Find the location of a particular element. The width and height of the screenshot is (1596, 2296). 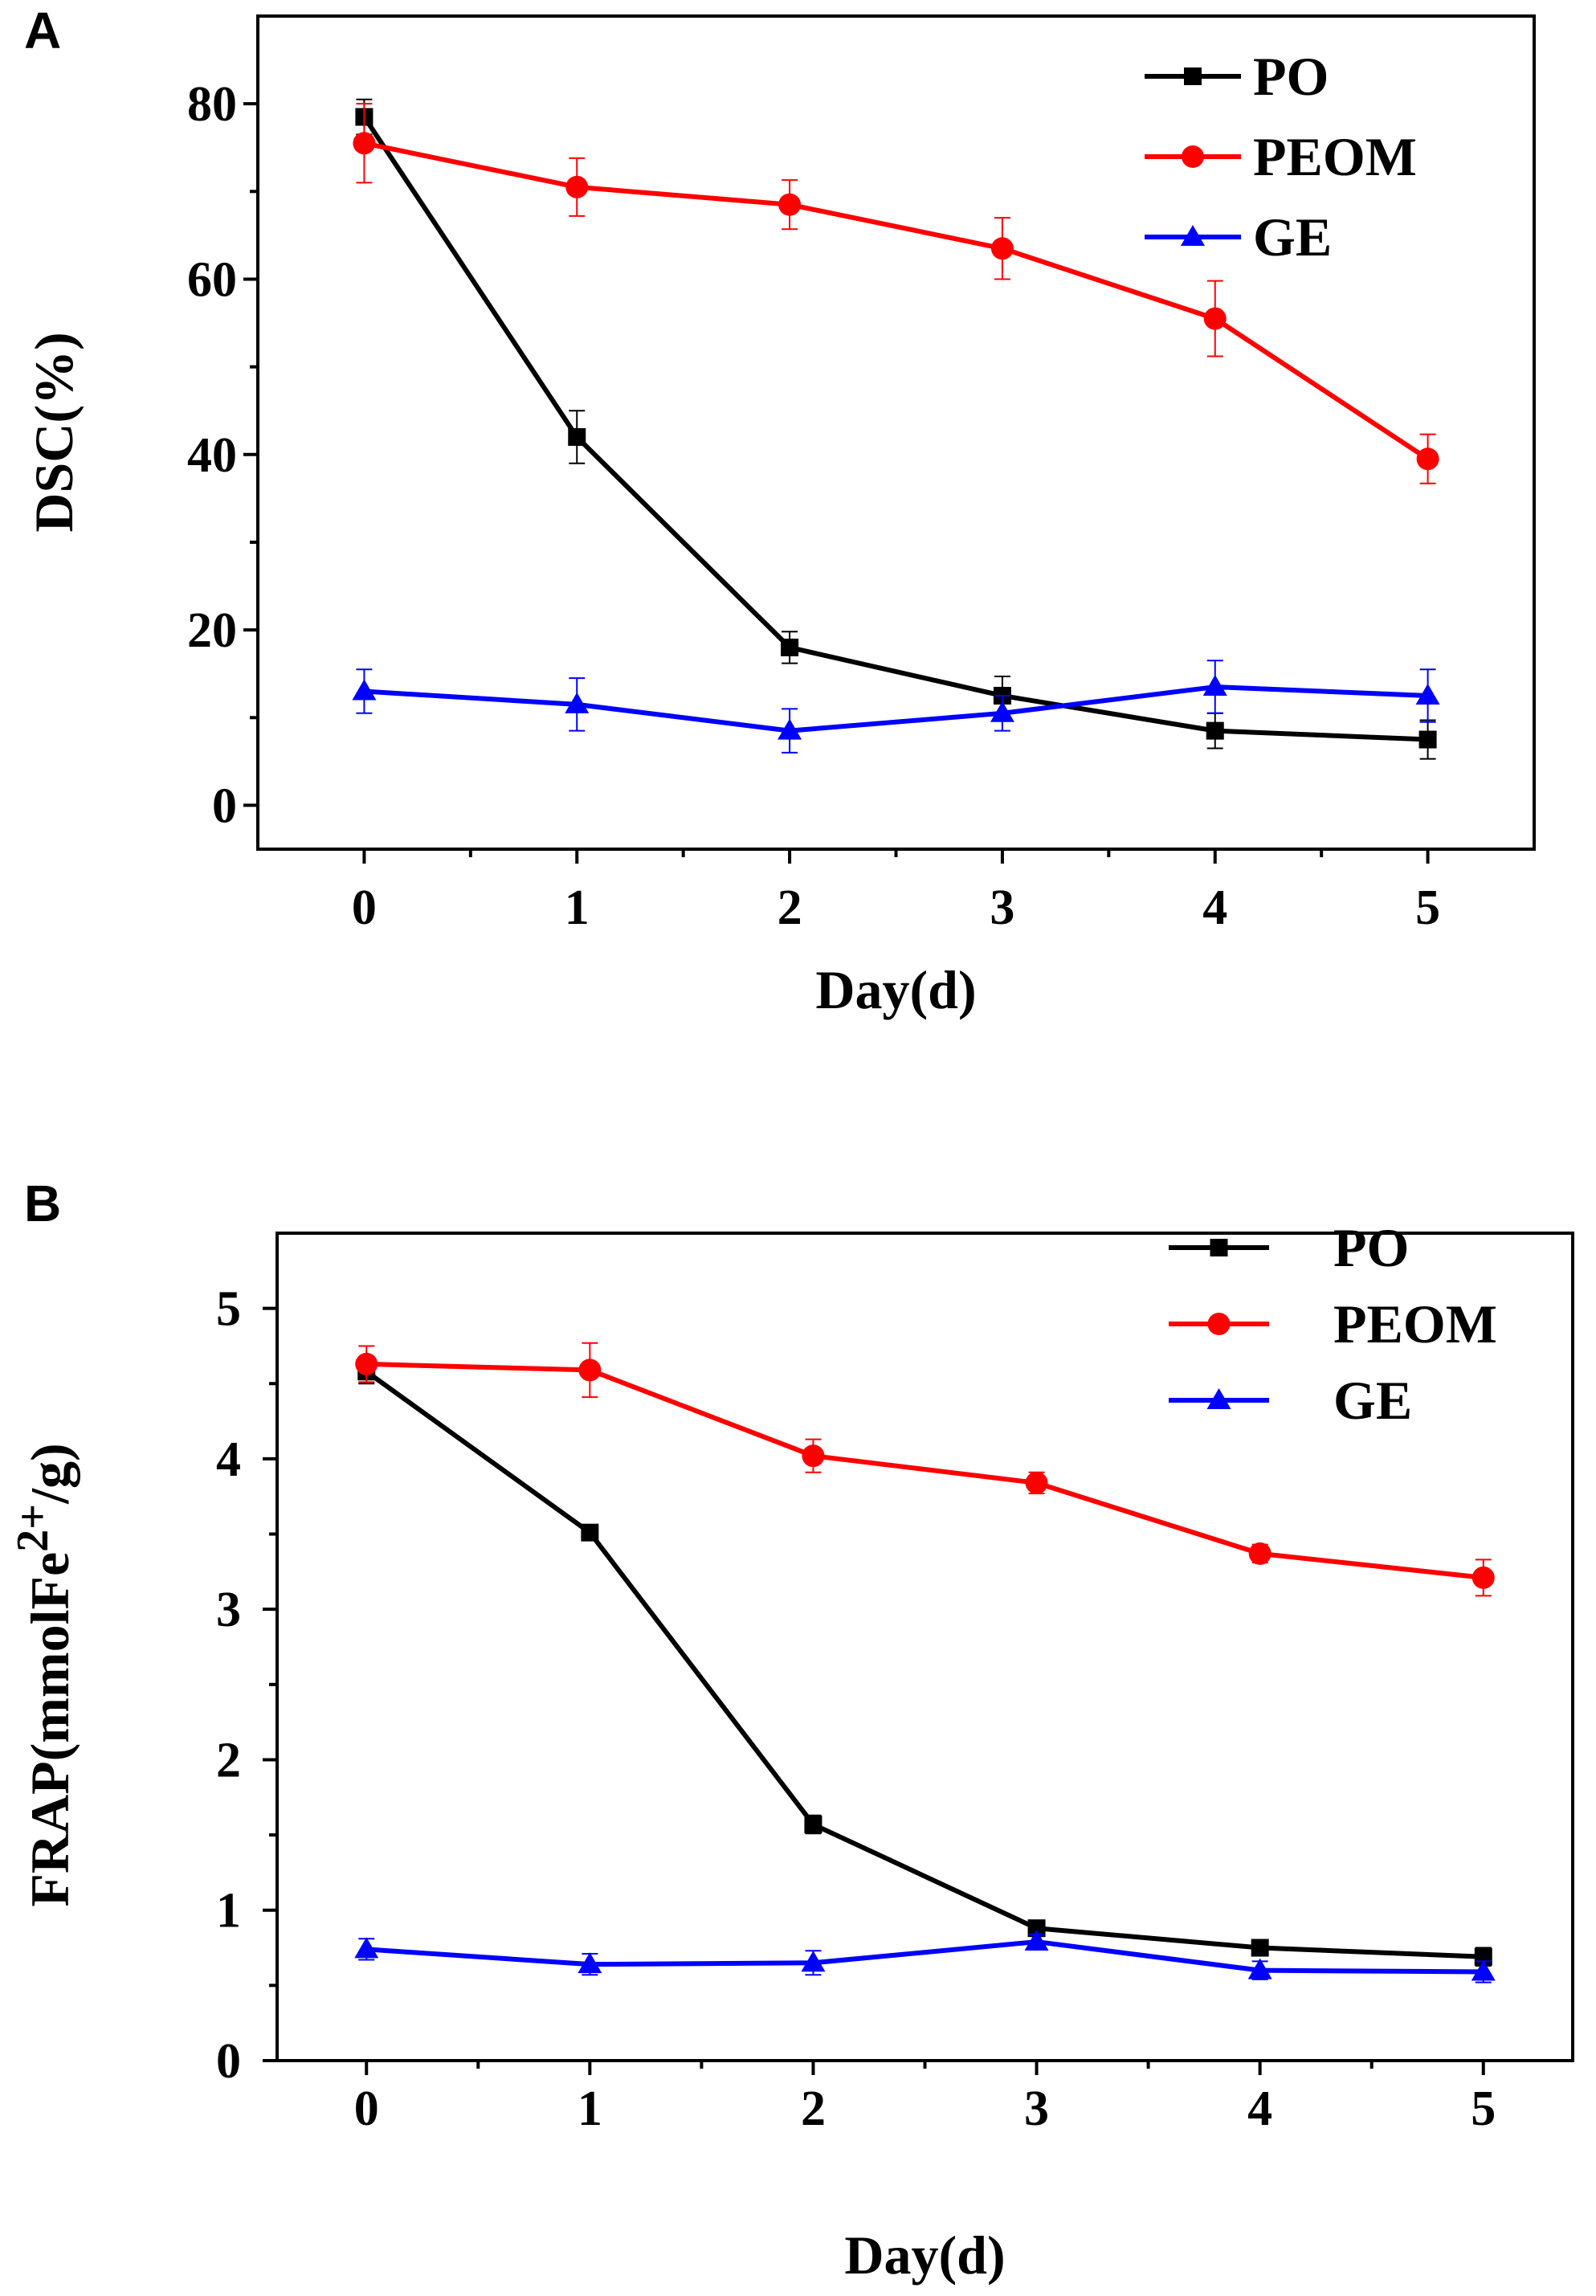

y-axis-title-main: FRAP(mmolFe is located at coordinates (49, 1729).